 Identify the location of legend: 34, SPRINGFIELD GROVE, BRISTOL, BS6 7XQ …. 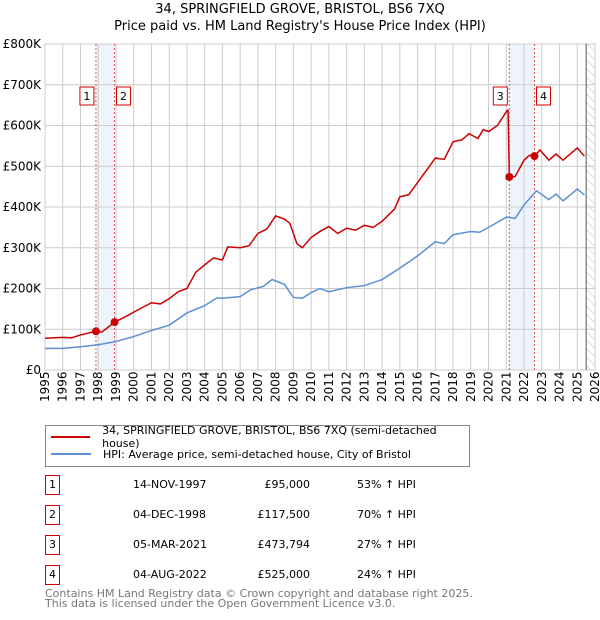
(257, 445).